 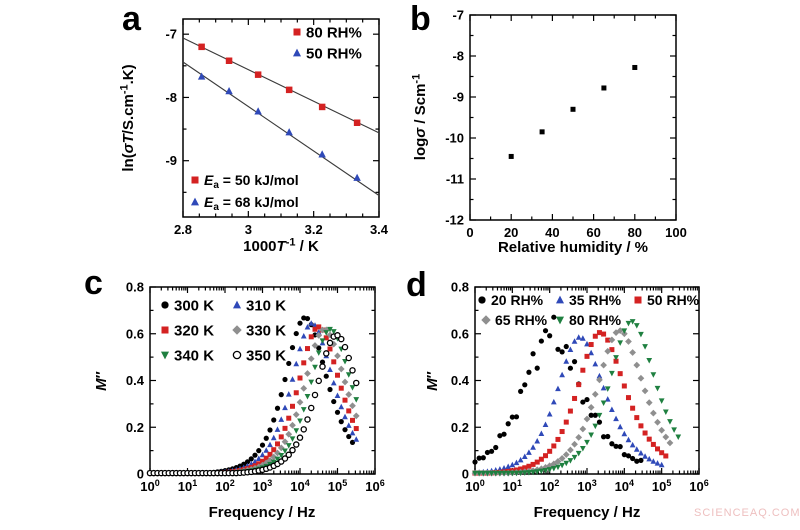 I want to click on svg-text: Ea = 68 kJ/mol, so click(x=251, y=203).